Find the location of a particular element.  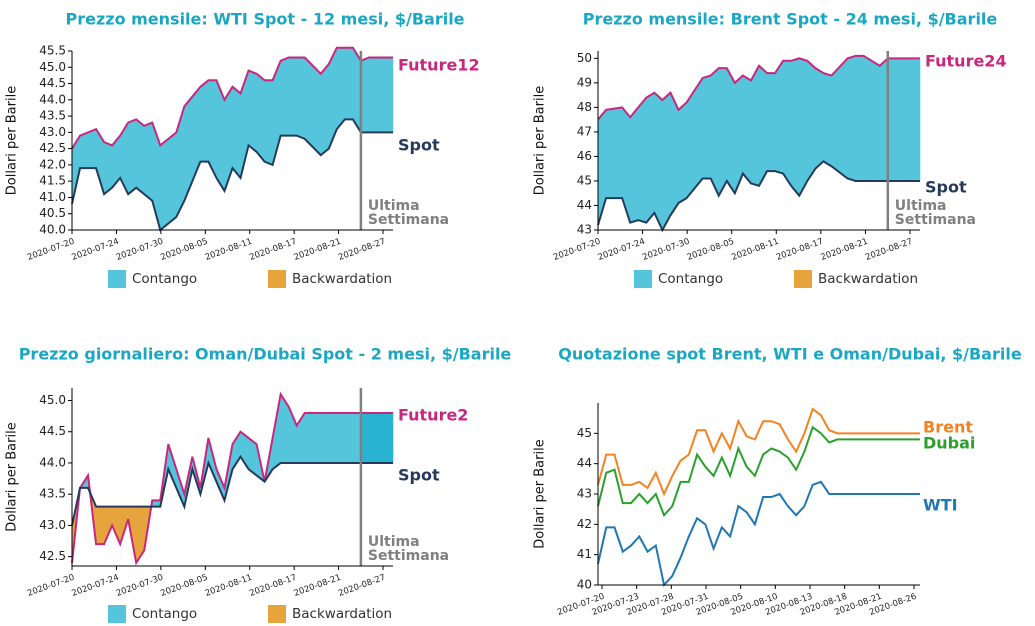

y-axis-label: Dollari per Barile is located at coordinates (12, 476).